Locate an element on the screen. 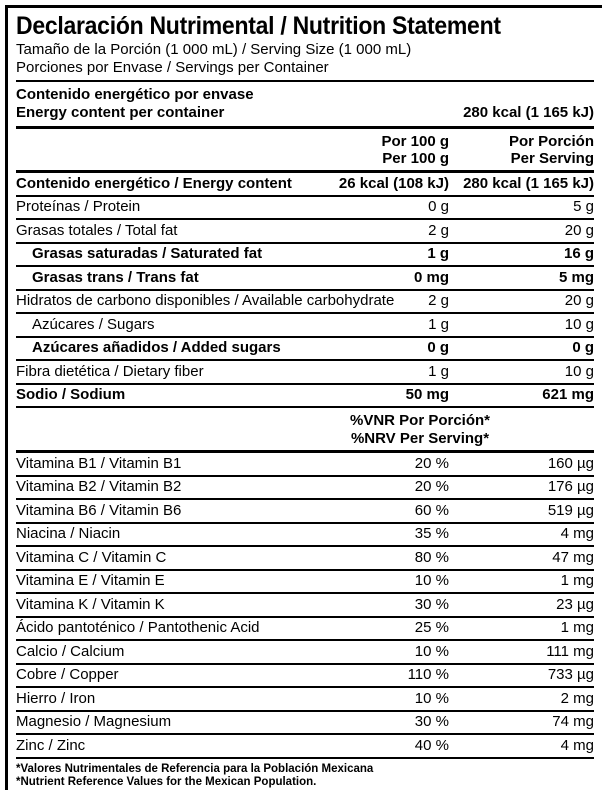  vitamin-label: Hierro / Iron is located at coordinates (56, 698).